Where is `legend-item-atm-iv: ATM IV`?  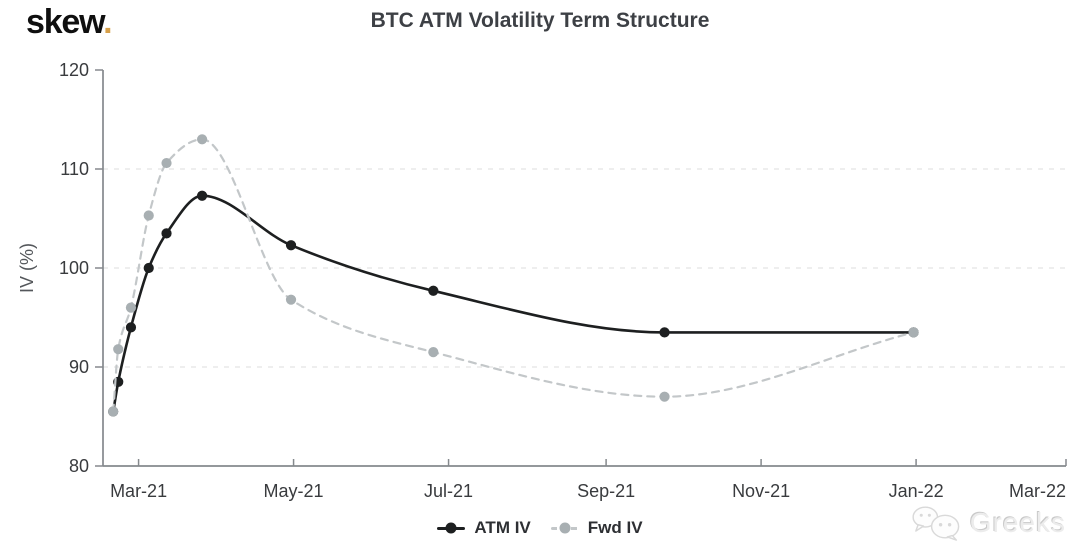
legend-item-atm-iv: ATM IV is located at coordinates (484, 528).